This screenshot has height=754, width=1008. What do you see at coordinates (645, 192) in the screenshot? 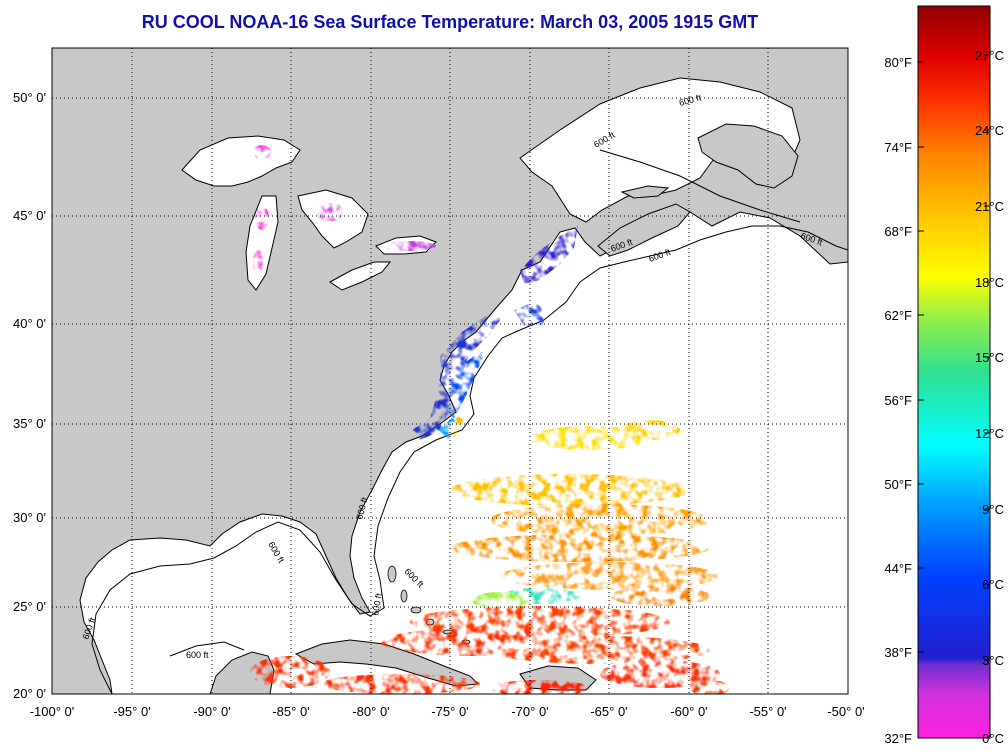
I see `land-pei` at bounding box center [645, 192].